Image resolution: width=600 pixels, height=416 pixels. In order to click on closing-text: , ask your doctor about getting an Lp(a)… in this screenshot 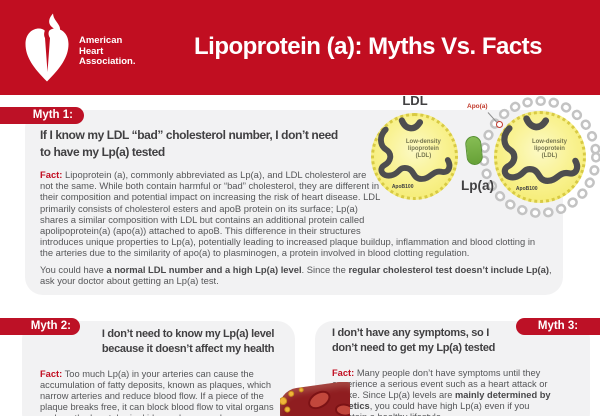, I will do `click(296, 275)`.